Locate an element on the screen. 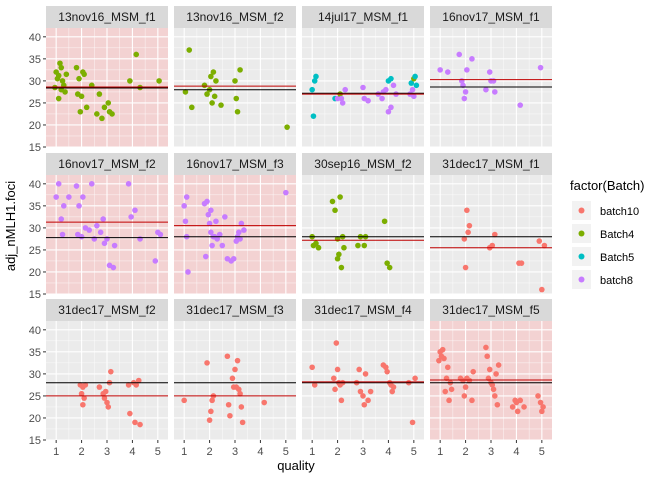 Image resolution: width=672 pixels, height=485 pixels. y-axis-title: adj_nMLH1.foci is located at coordinates (10, 226).